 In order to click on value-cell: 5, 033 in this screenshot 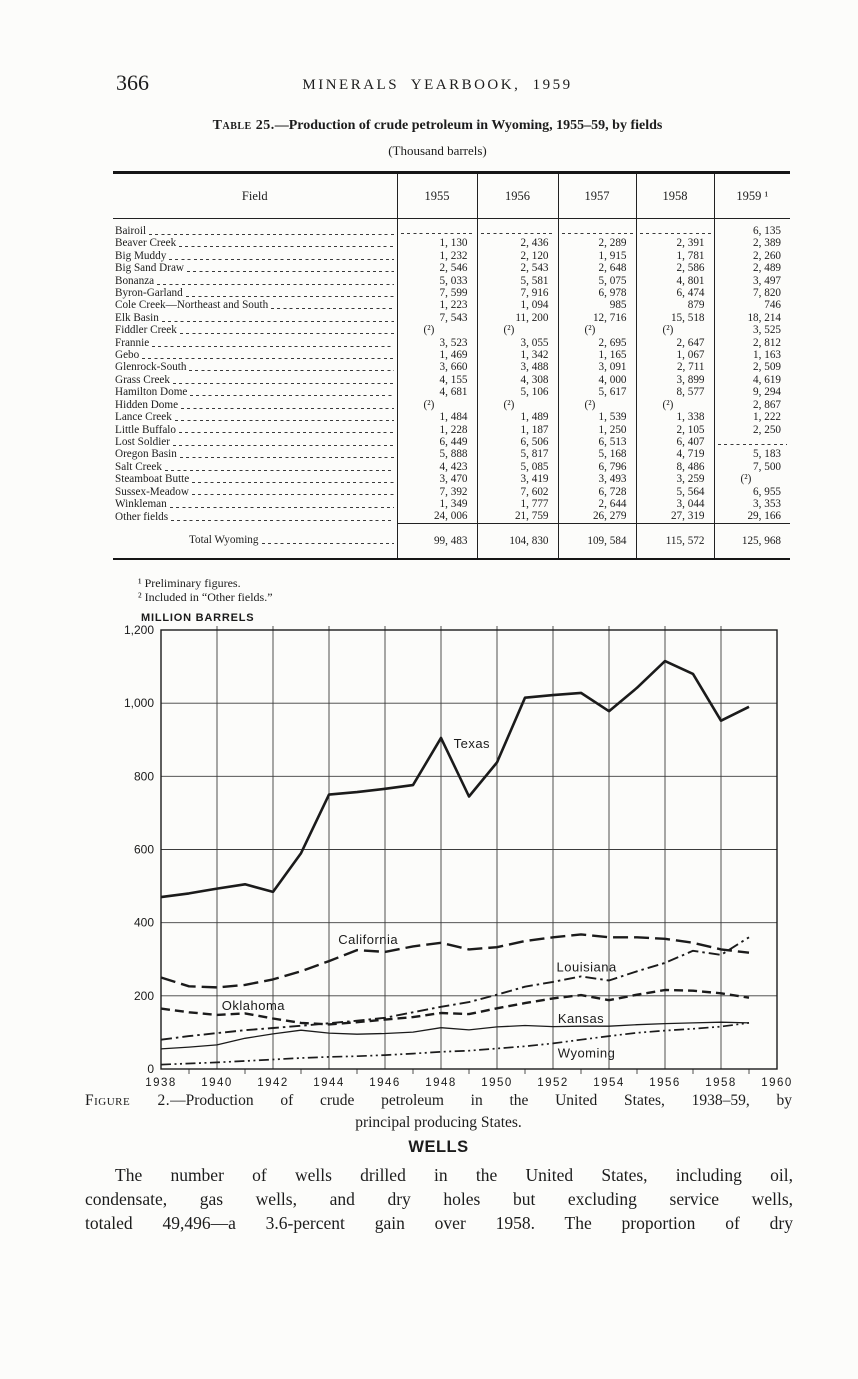, I will do `click(436, 281)`.